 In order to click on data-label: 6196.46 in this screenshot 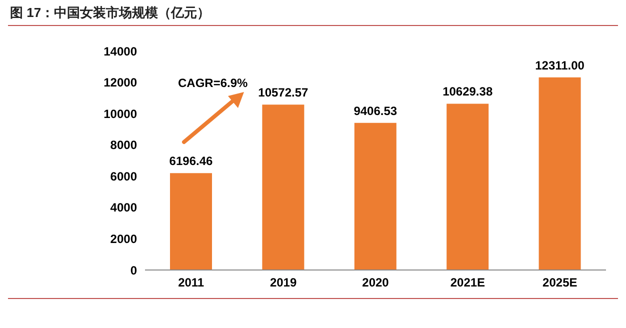, I will do `click(191, 161)`.